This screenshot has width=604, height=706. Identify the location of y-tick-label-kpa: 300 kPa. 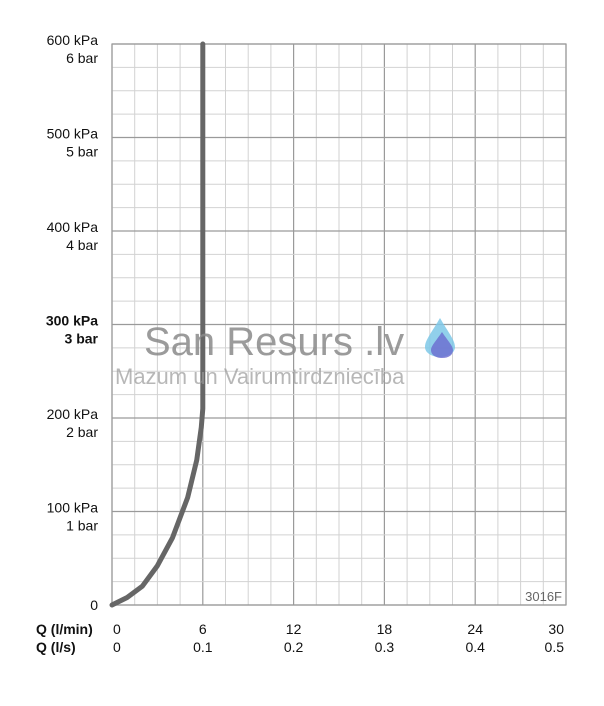
(72, 321).